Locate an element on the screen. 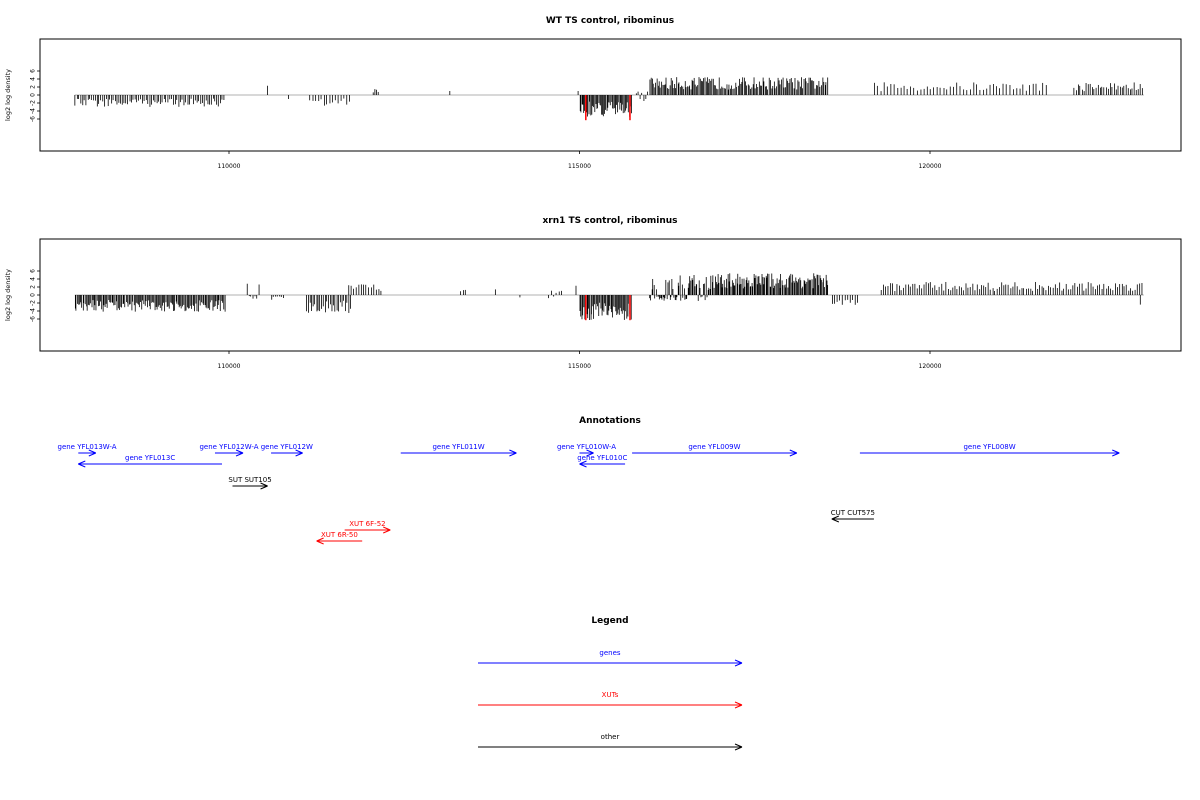  feature-label: gene YFL013C is located at coordinates (150, 458).